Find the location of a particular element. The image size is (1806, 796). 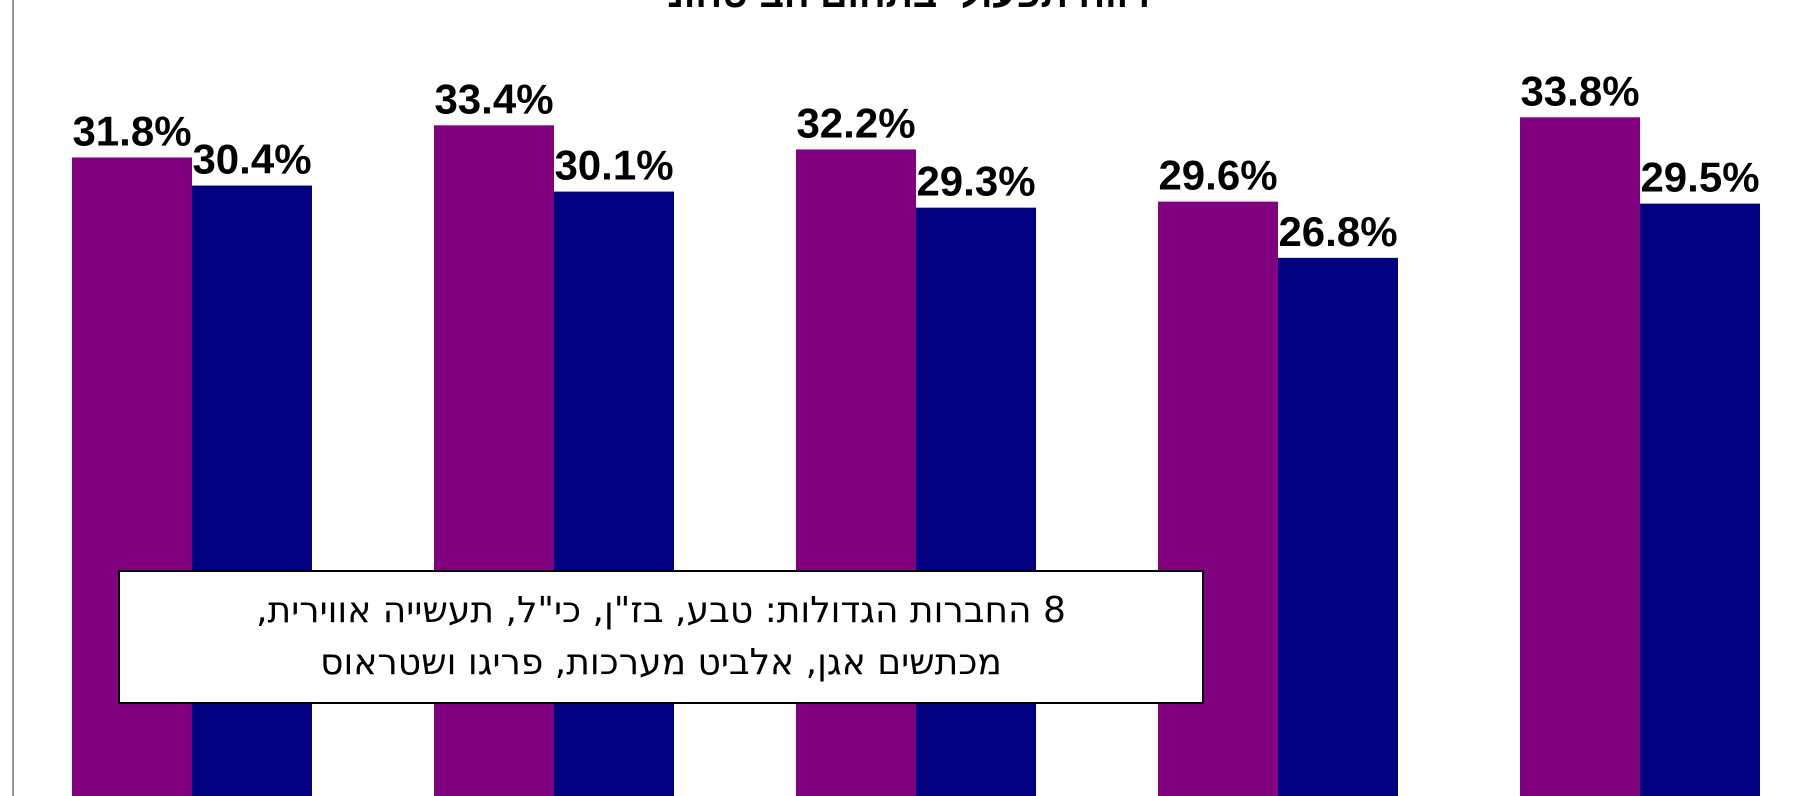

chart-title: רווח תפעולי בתחום הביטחוני is located at coordinates (903, 8).